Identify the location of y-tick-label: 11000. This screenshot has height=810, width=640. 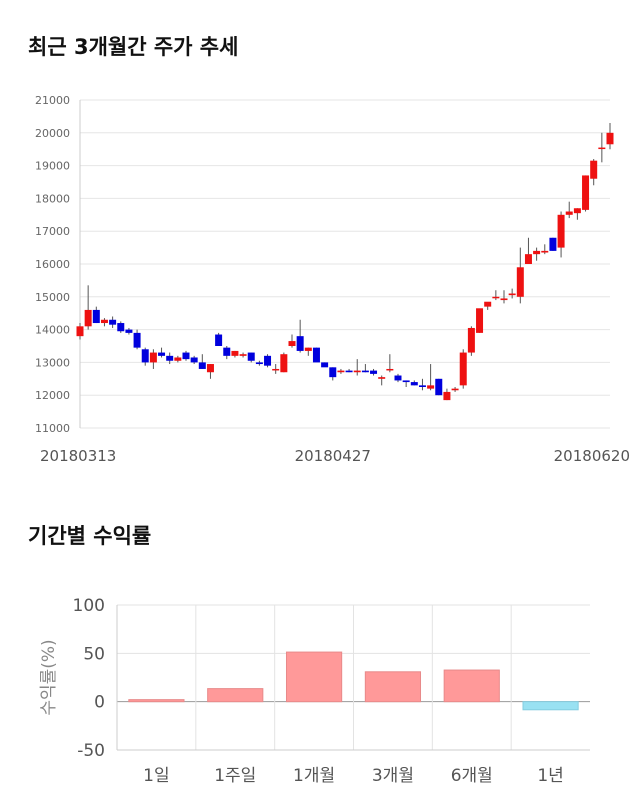
(52, 428).